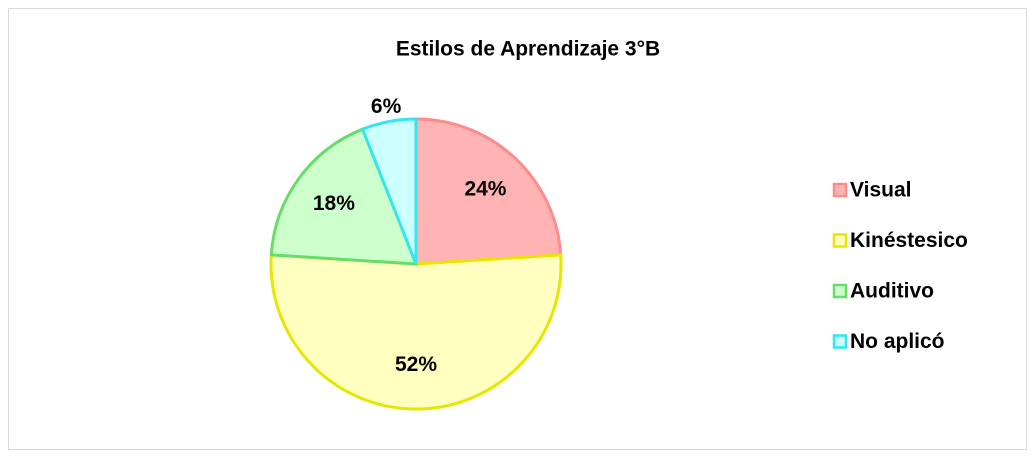 The height and width of the screenshot is (463, 1035). I want to click on legend-label: Auditivo, so click(892, 291).